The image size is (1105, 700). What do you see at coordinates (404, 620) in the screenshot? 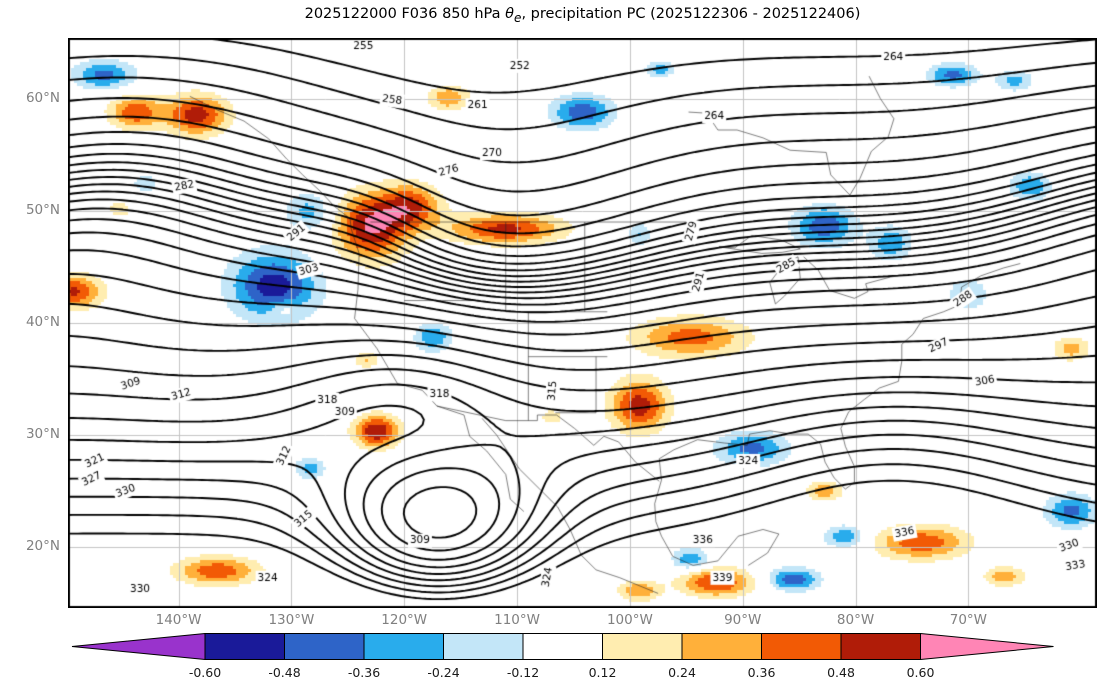
I see `x-tick-label: 120°W` at bounding box center [404, 620].